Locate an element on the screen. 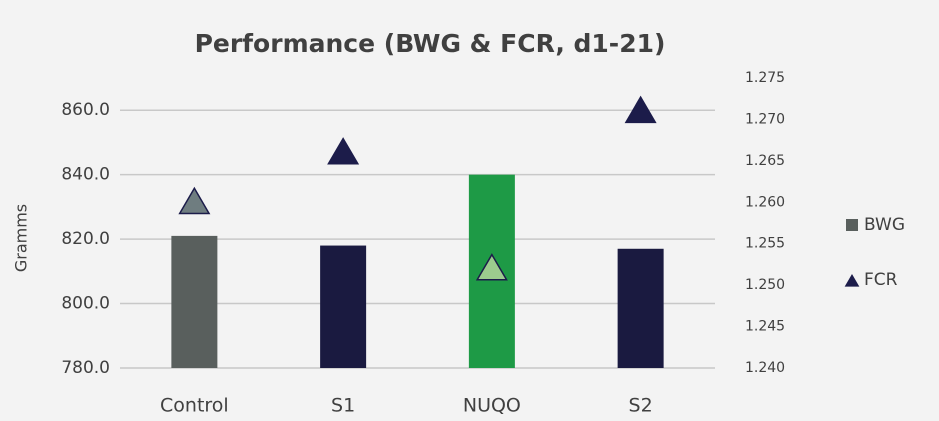 This screenshot has width=939, height=421. y-tick-label: 800.0 is located at coordinates (85, 304).